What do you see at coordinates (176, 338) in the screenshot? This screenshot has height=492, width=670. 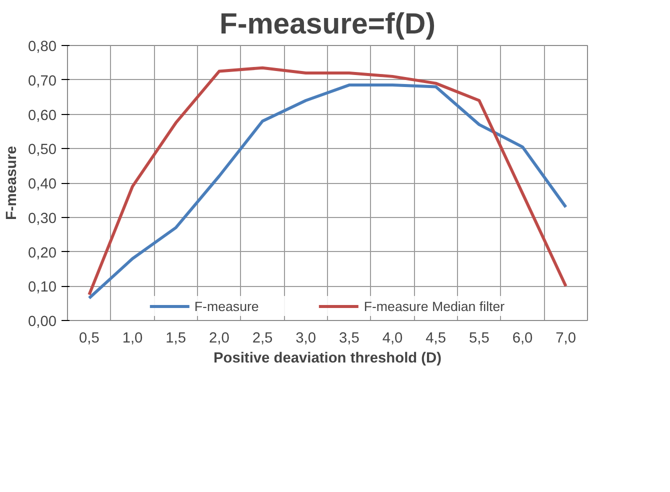 I see `x-tick-label: 1,5` at bounding box center [176, 338].